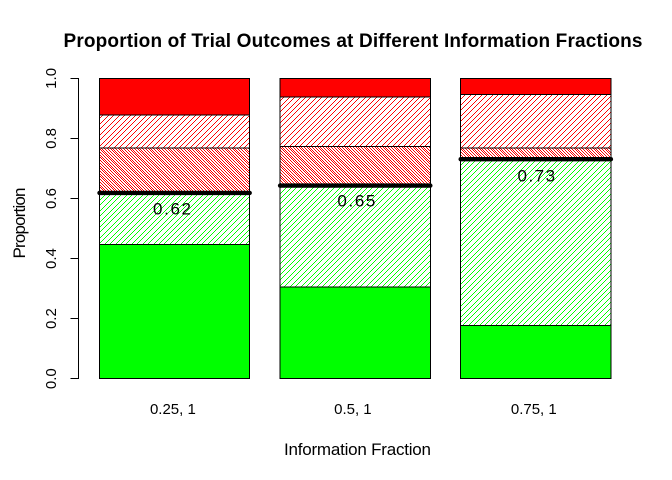 This screenshot has height=480, width=672. I want to click on svg-text: 0.65, so click(356, 201).